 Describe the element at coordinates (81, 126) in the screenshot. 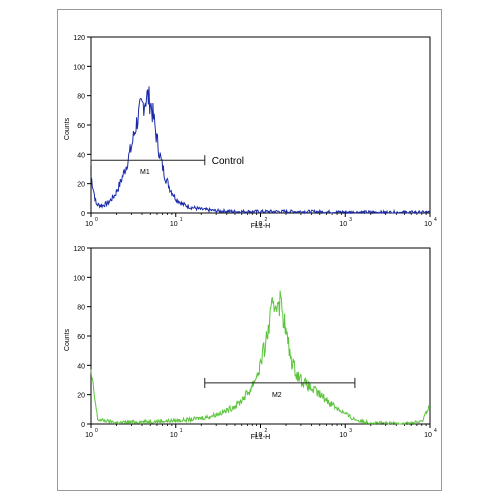

I see `top-y-tick-label: 60` at that location.